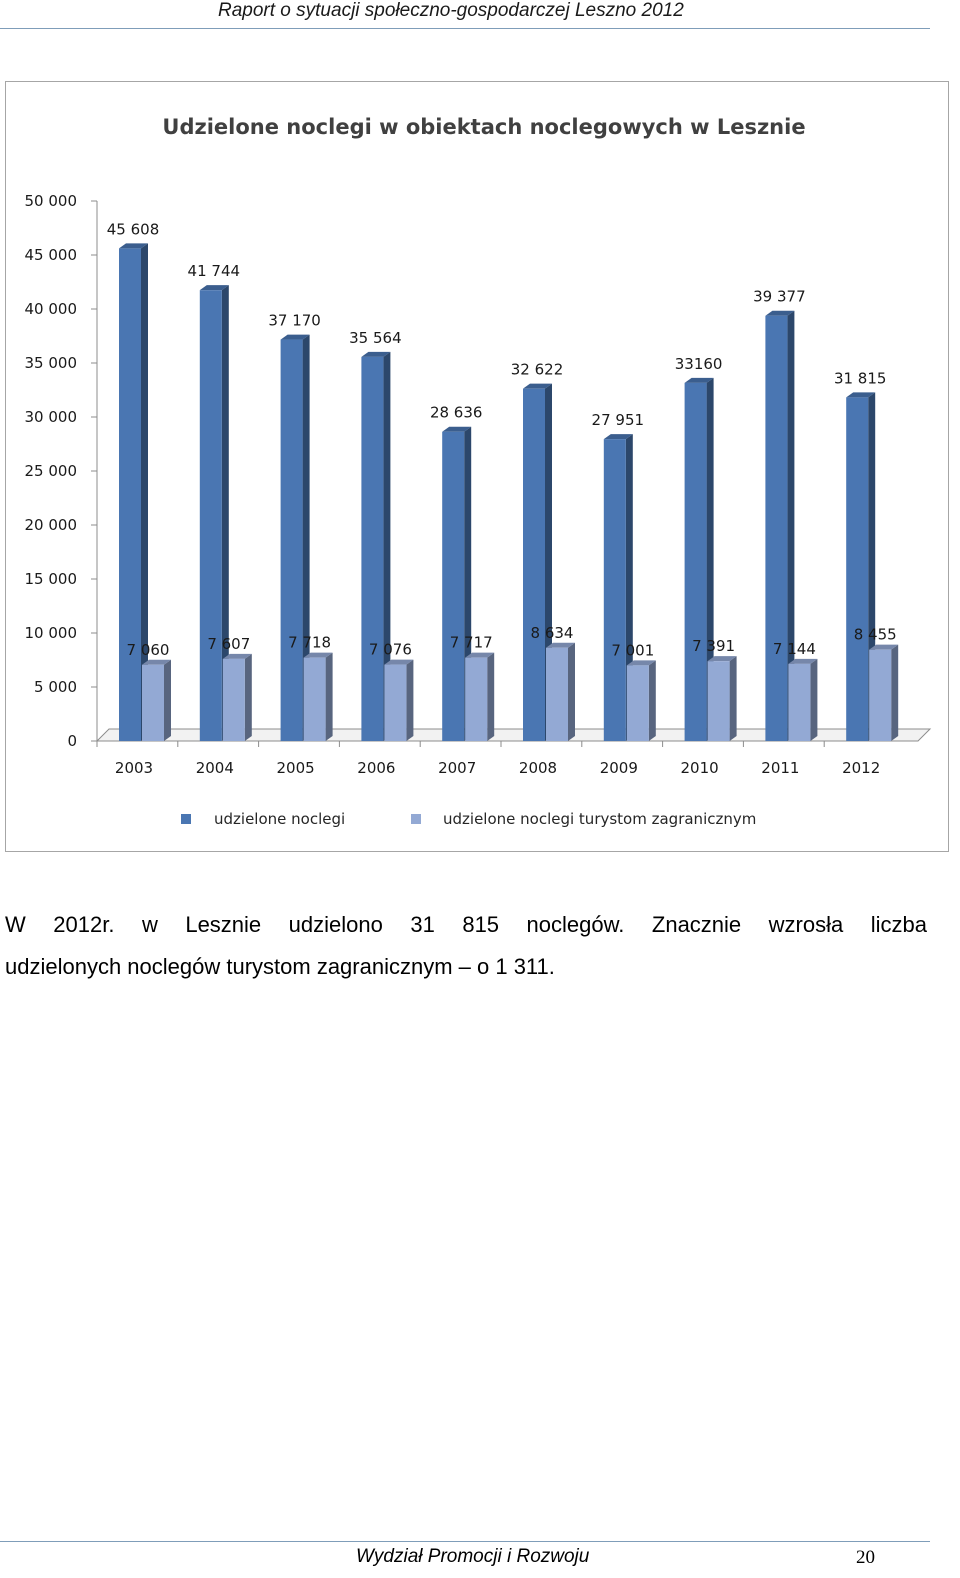 The image size is (960, 1578). What do you see at coordinates (700, 768) in the screenshot?
I see `x-tick-label: 2010` at bounding box center [700, 768].